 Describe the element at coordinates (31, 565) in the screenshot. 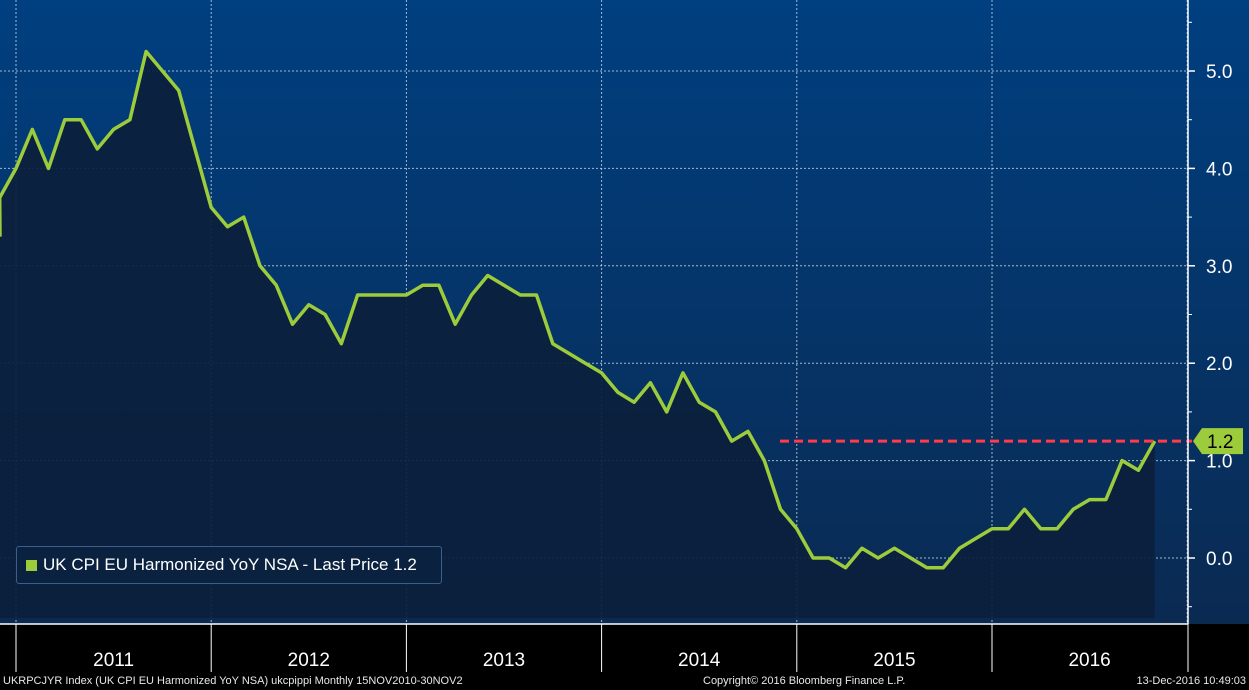

I see `legend-swatch` at that location.